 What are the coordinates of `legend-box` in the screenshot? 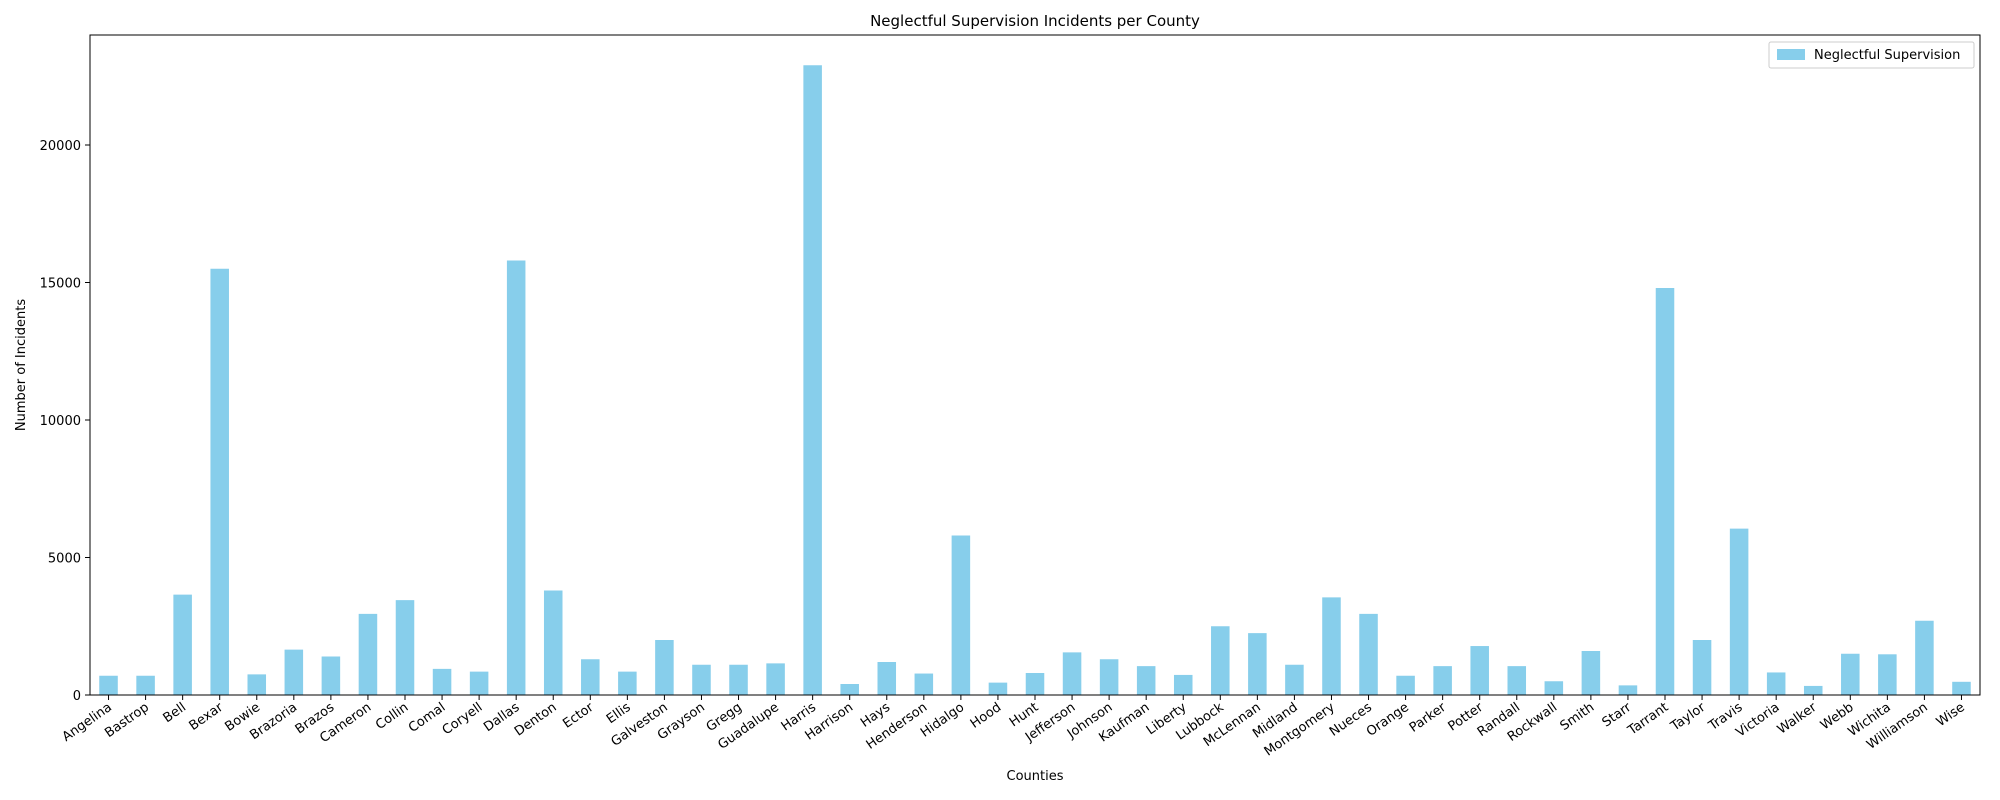 It's located at (1871, 55).